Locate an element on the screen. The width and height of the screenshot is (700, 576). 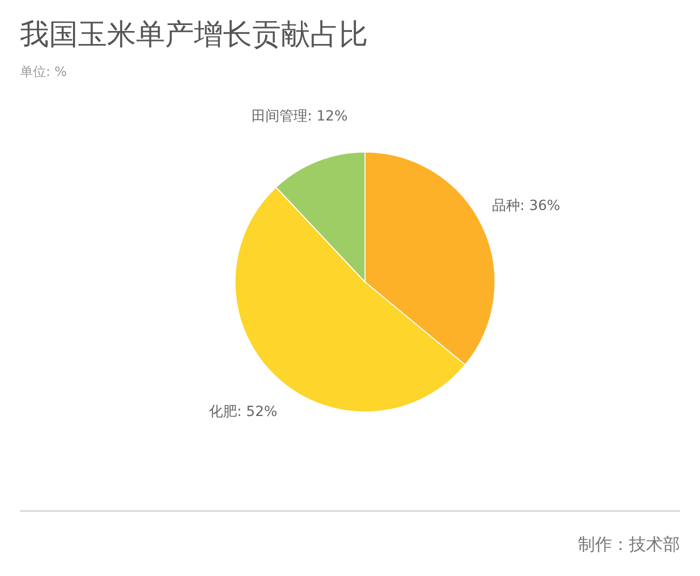
text: 制作：技术部 is located at coordinates (629, 545).